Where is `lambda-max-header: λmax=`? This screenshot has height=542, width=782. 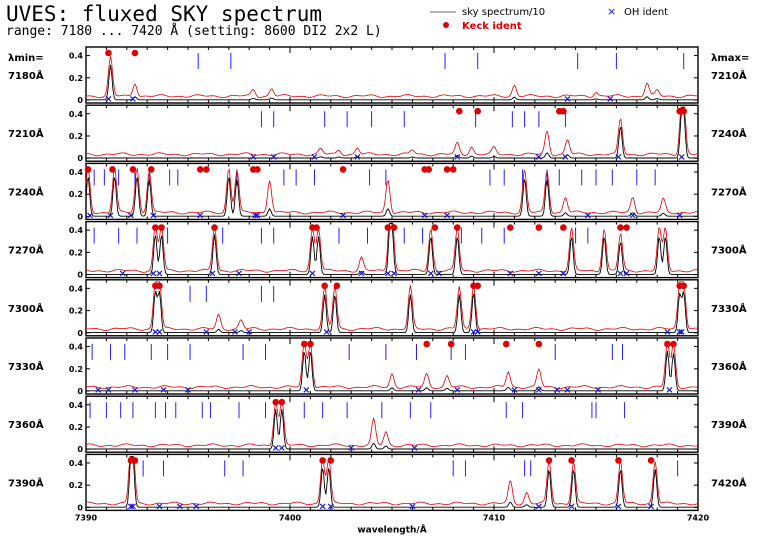 lambda-max-header: λmax= is located at coordinates (730, 58).